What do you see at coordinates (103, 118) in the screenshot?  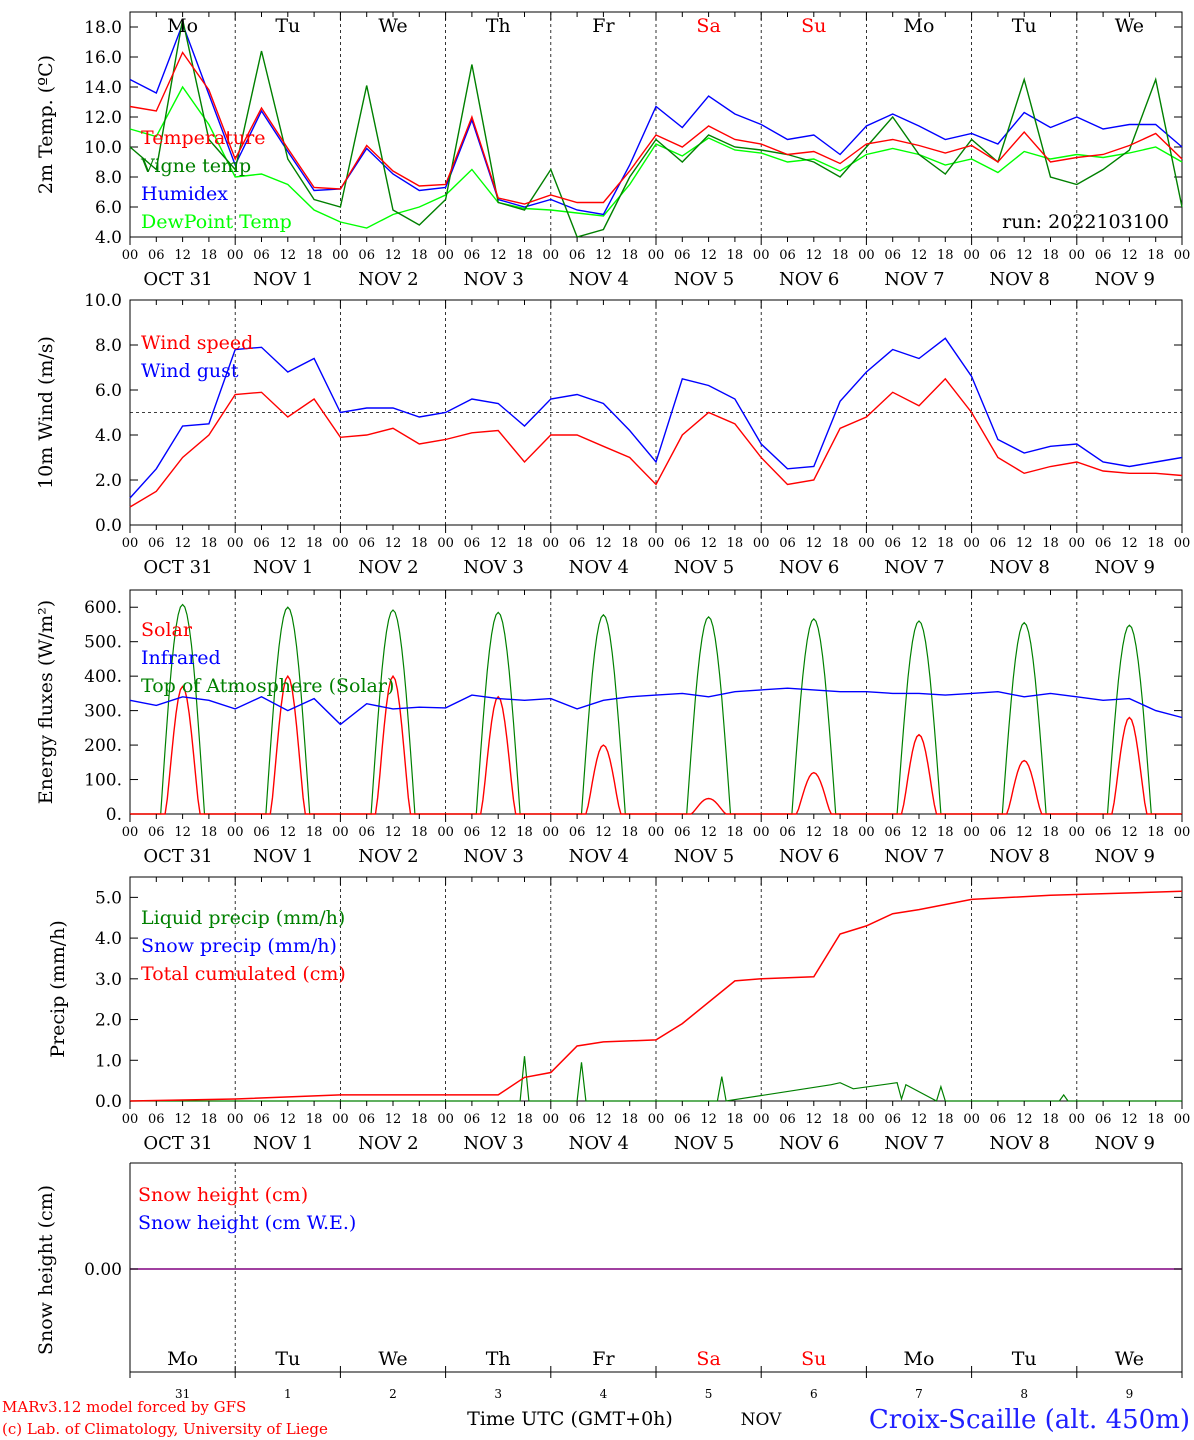 I see `y-tick-label: 12.0` at bounding box center [103, 118].